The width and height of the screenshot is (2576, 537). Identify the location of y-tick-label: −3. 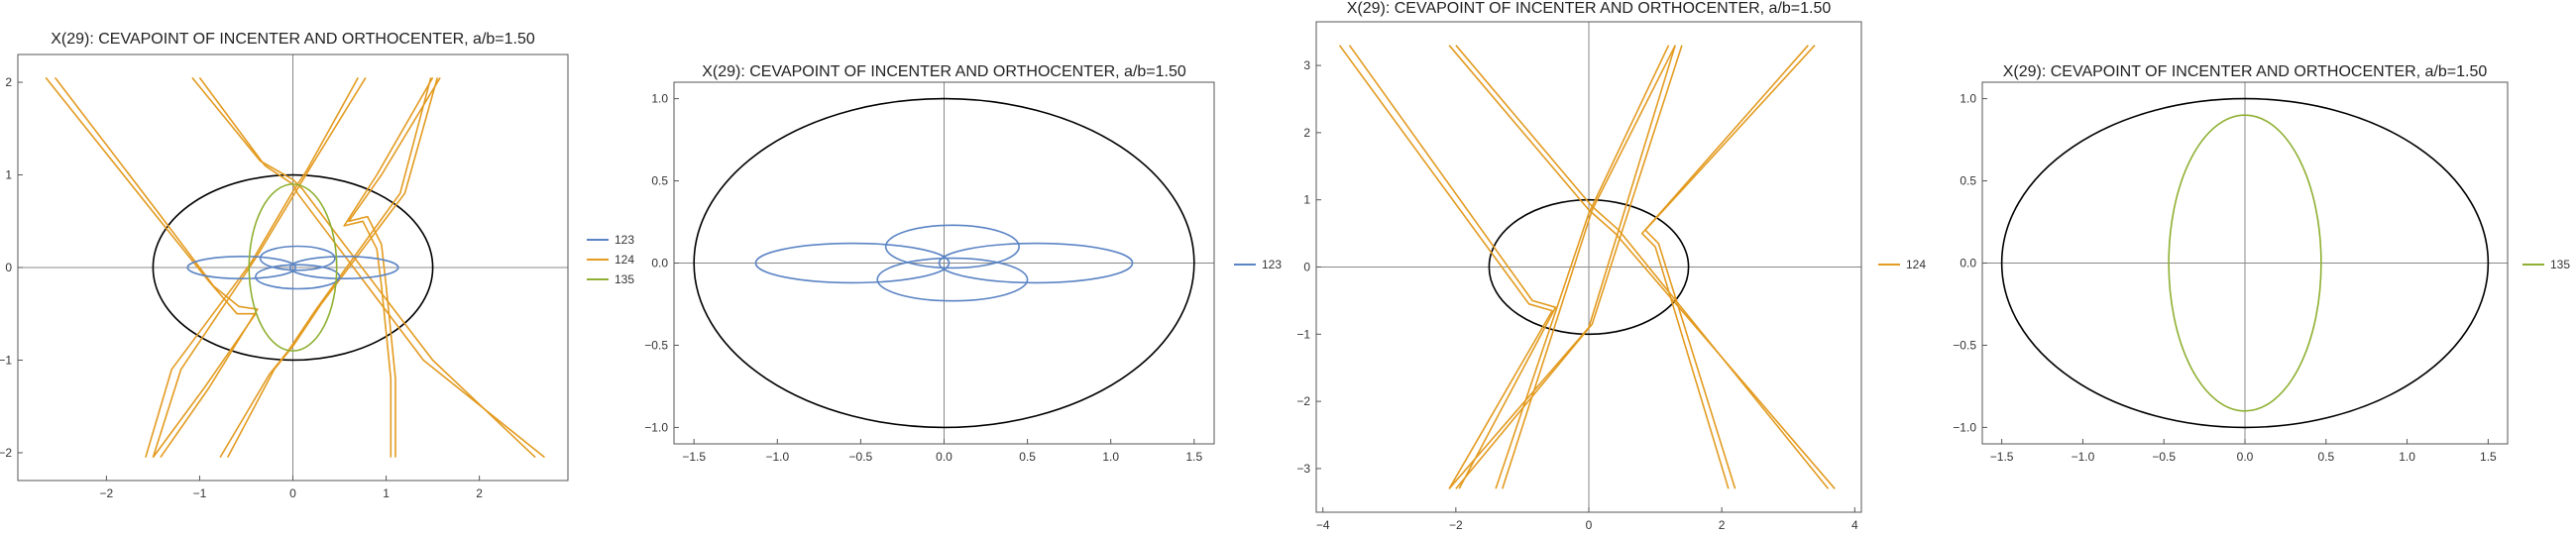
(1303, 469).